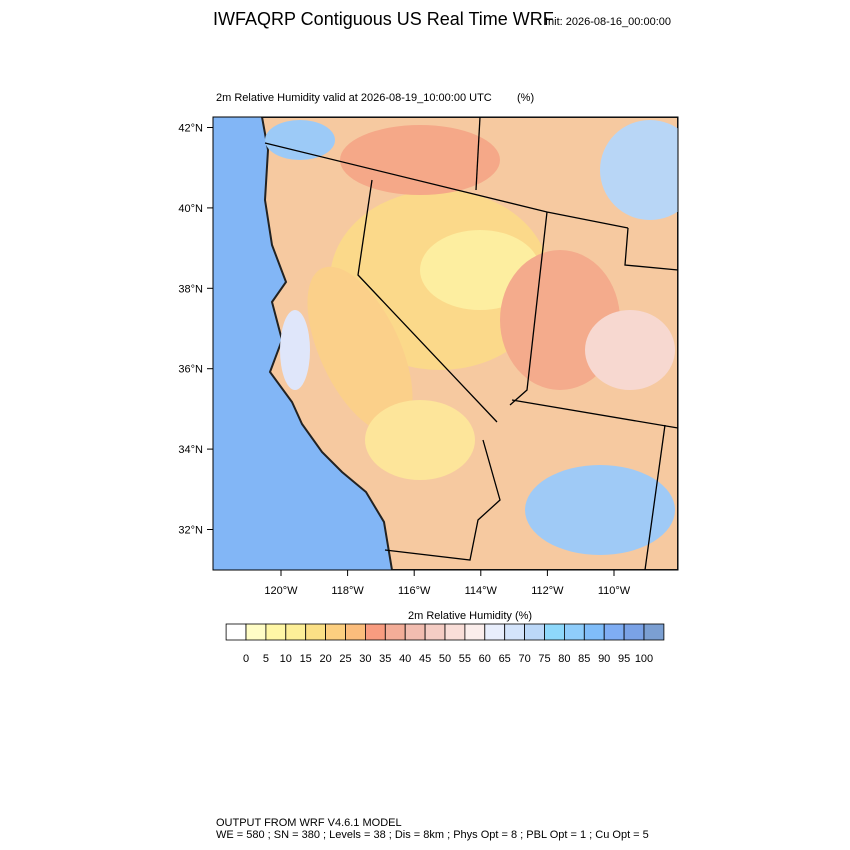 The image size is (850, 850). Describe the element at coordinates (604, 659) in the screenshot. I see `colorbar-label: 90` at that location.